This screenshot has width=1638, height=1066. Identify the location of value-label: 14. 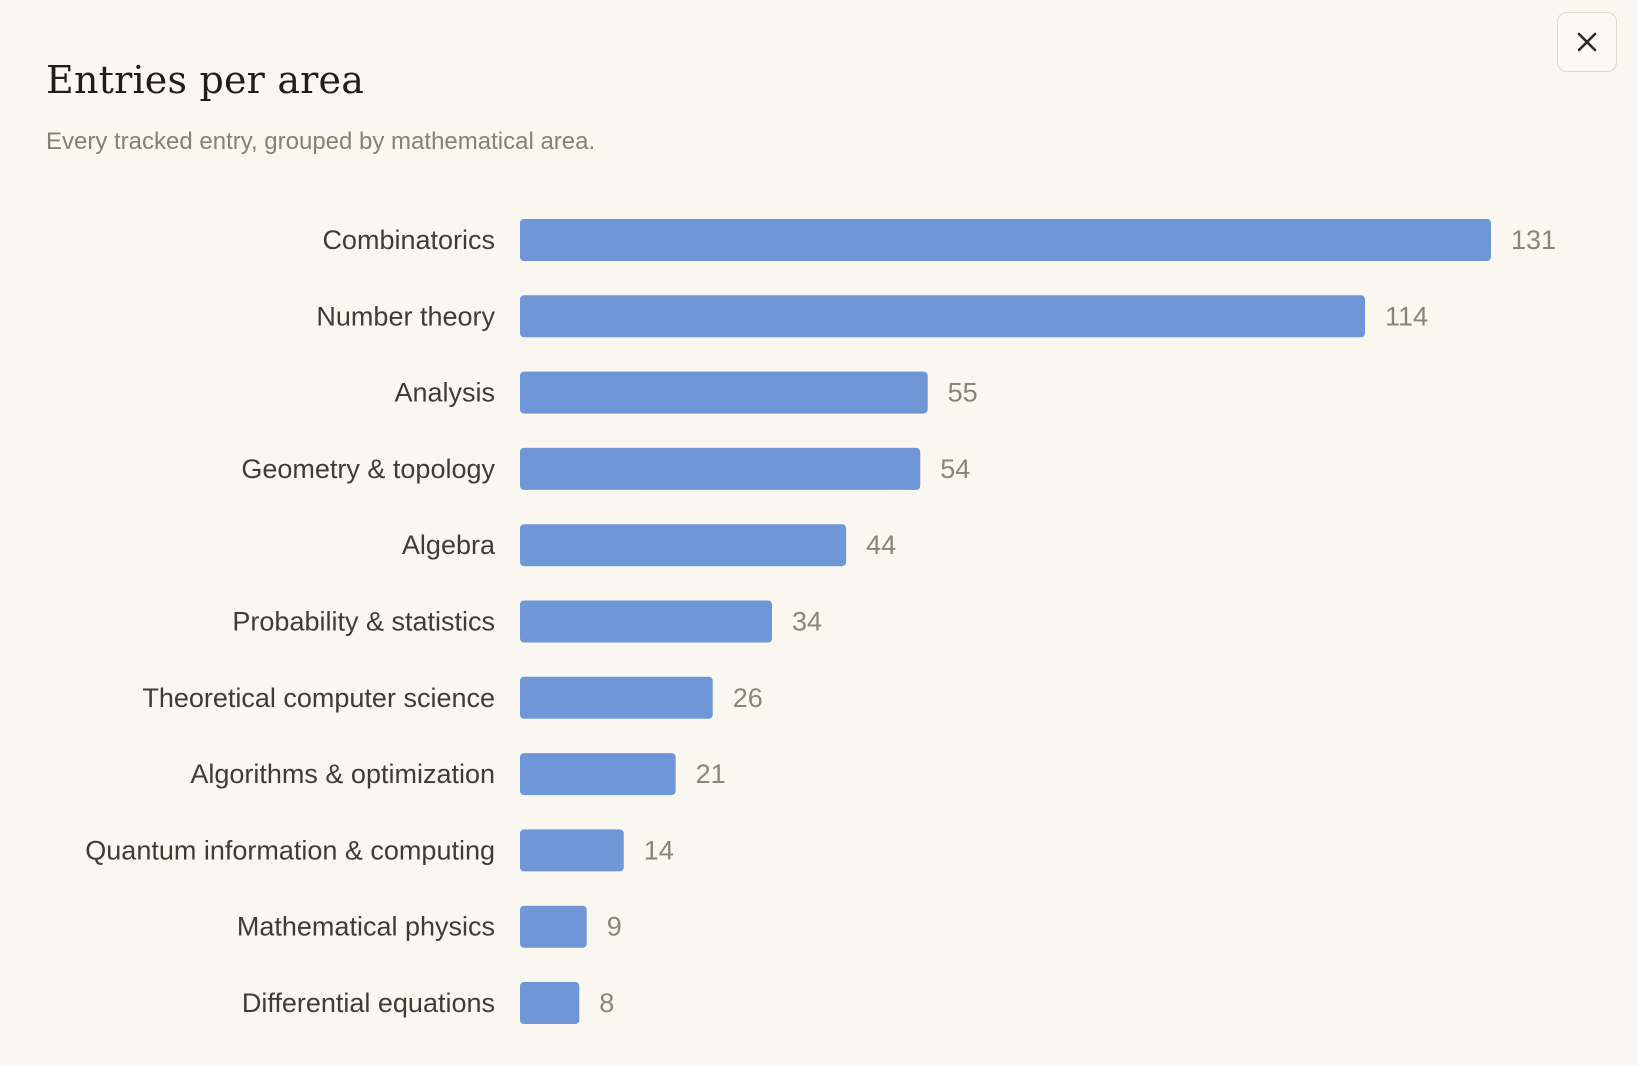
(659, 850).